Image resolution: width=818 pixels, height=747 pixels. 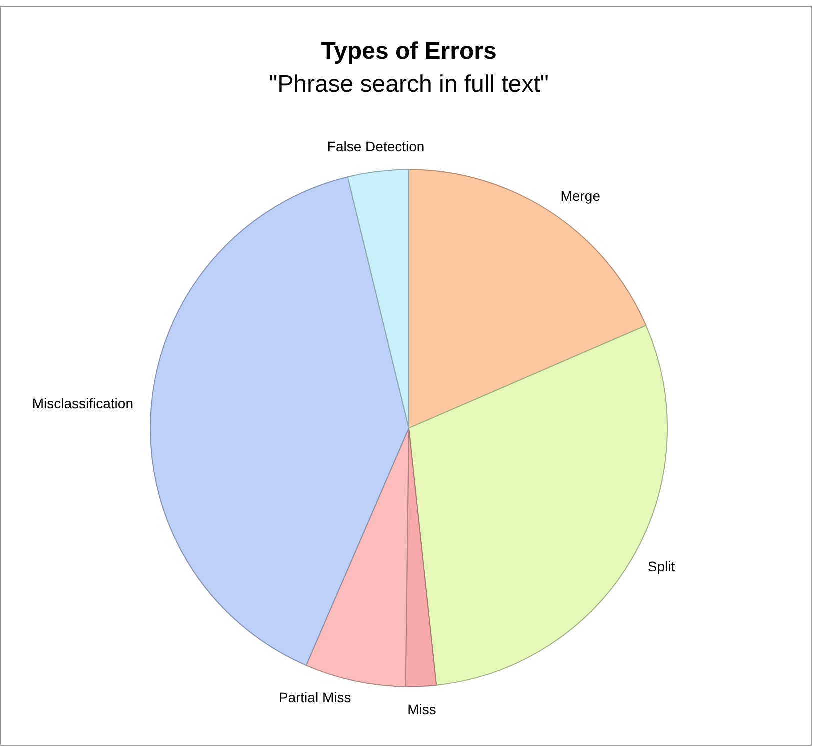 I want to click on slice-label: Partial Miss, so click(x=315, y=698).